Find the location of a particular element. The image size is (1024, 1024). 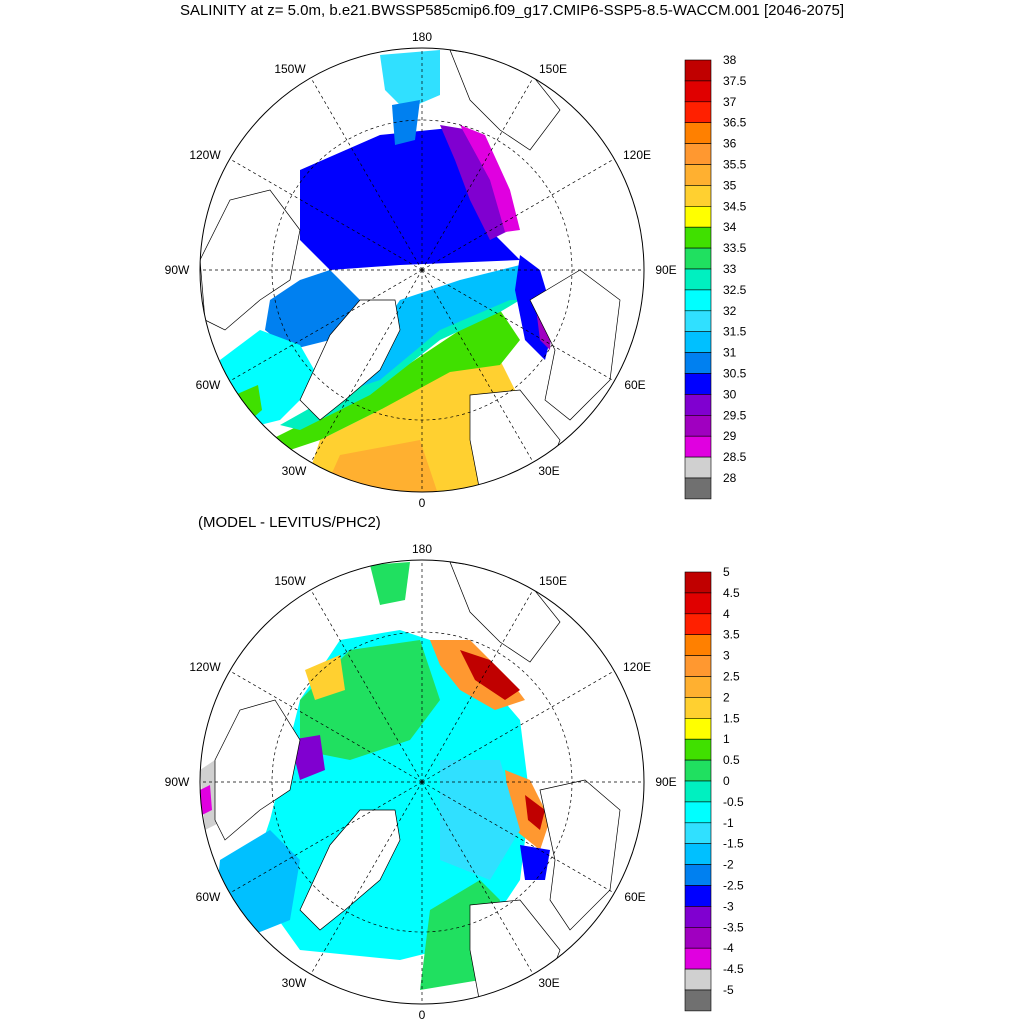

colorbar-2-tick-label: -1 is located at coordinates (728, 823).